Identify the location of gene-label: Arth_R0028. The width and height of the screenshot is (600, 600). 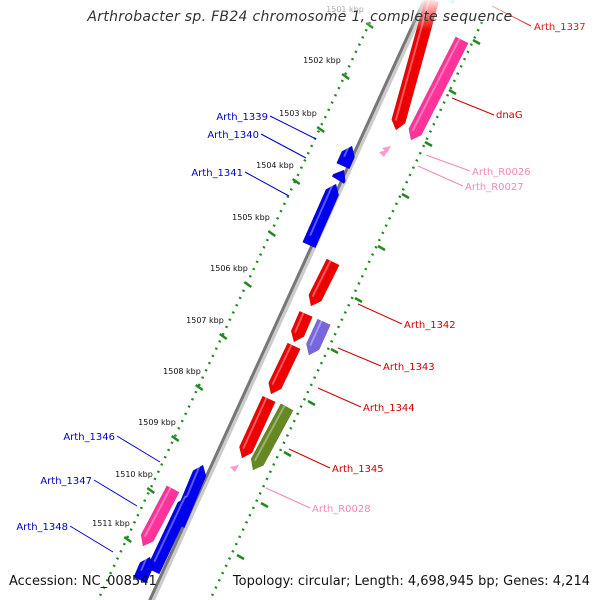
(318, 501).